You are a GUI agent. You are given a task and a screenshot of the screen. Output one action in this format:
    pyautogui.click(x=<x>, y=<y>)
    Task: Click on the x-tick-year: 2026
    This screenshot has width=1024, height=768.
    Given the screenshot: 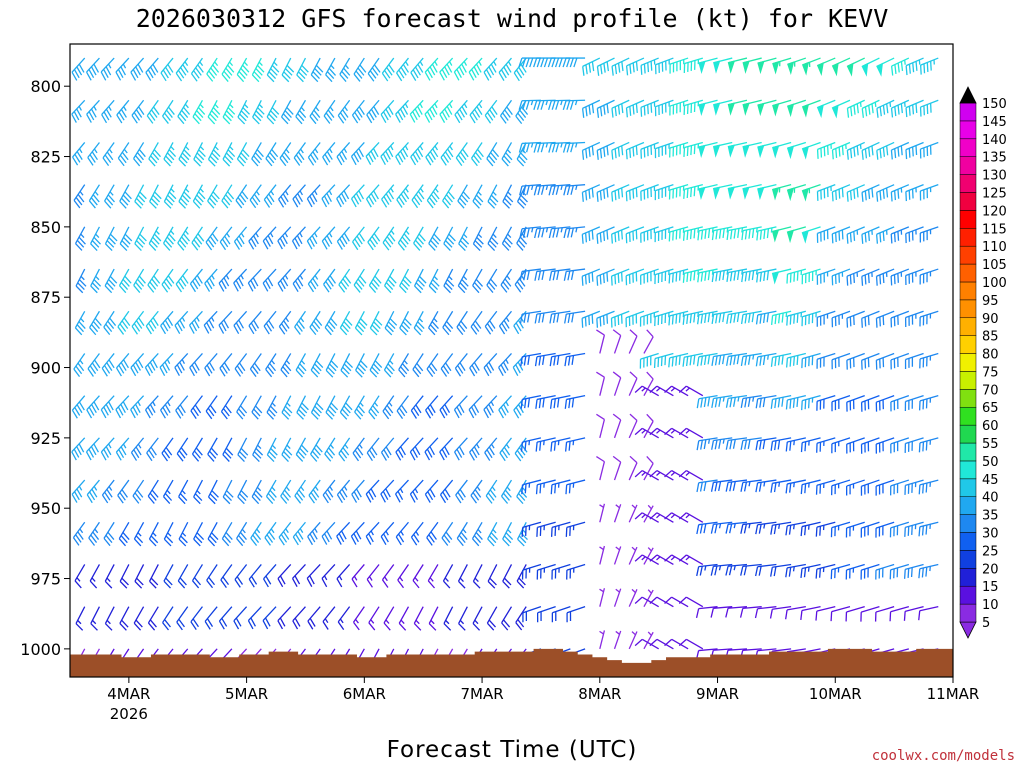 What is the action you would take?
    pyautogui.click(x=129, y=714)
    